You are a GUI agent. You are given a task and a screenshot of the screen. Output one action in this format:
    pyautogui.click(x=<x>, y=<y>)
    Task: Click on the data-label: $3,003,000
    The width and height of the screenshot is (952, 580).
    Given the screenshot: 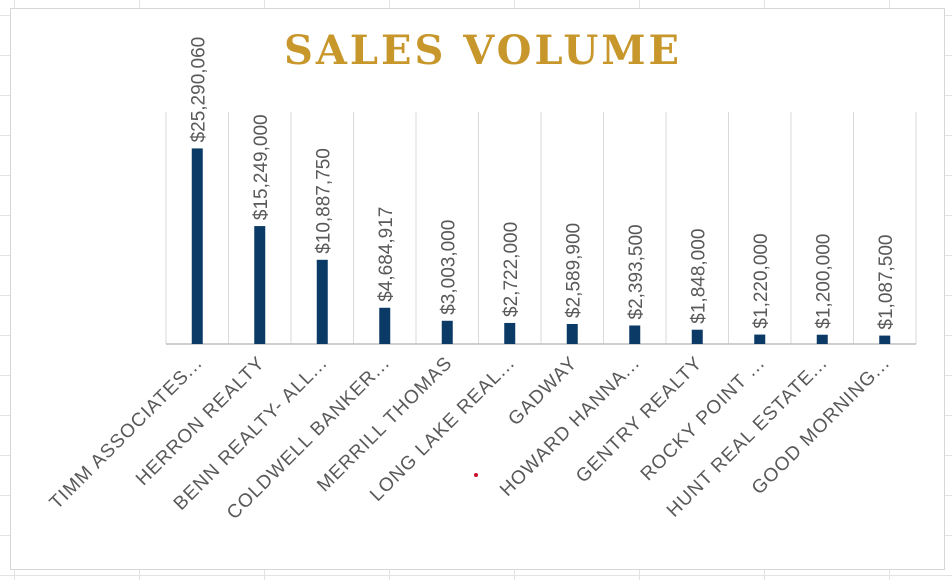 What is the action you would take?
    pyautogui.click(x=448, y=267)
    